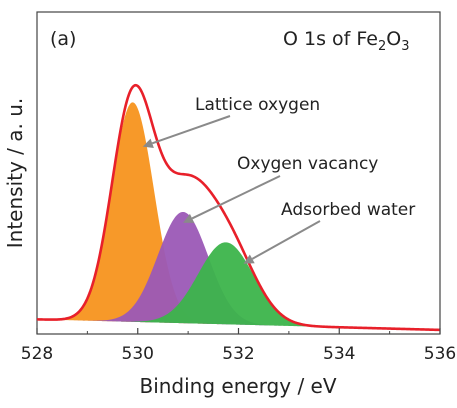  I want to click on title-mid: O, so click(393, 39).